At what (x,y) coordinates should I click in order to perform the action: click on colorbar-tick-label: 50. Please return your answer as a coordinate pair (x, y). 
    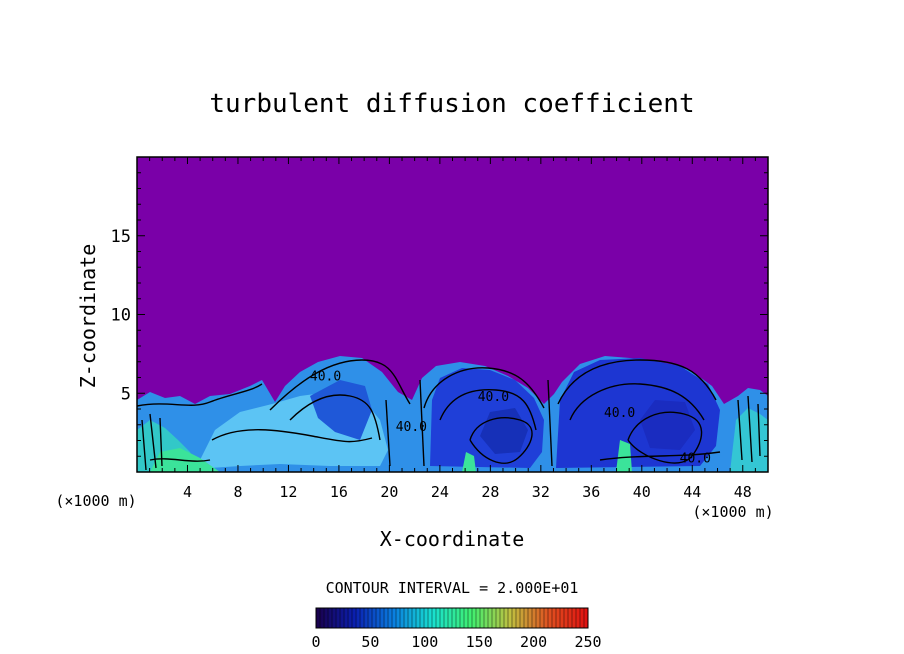
    Looking at the image, I should click on (370, 642).